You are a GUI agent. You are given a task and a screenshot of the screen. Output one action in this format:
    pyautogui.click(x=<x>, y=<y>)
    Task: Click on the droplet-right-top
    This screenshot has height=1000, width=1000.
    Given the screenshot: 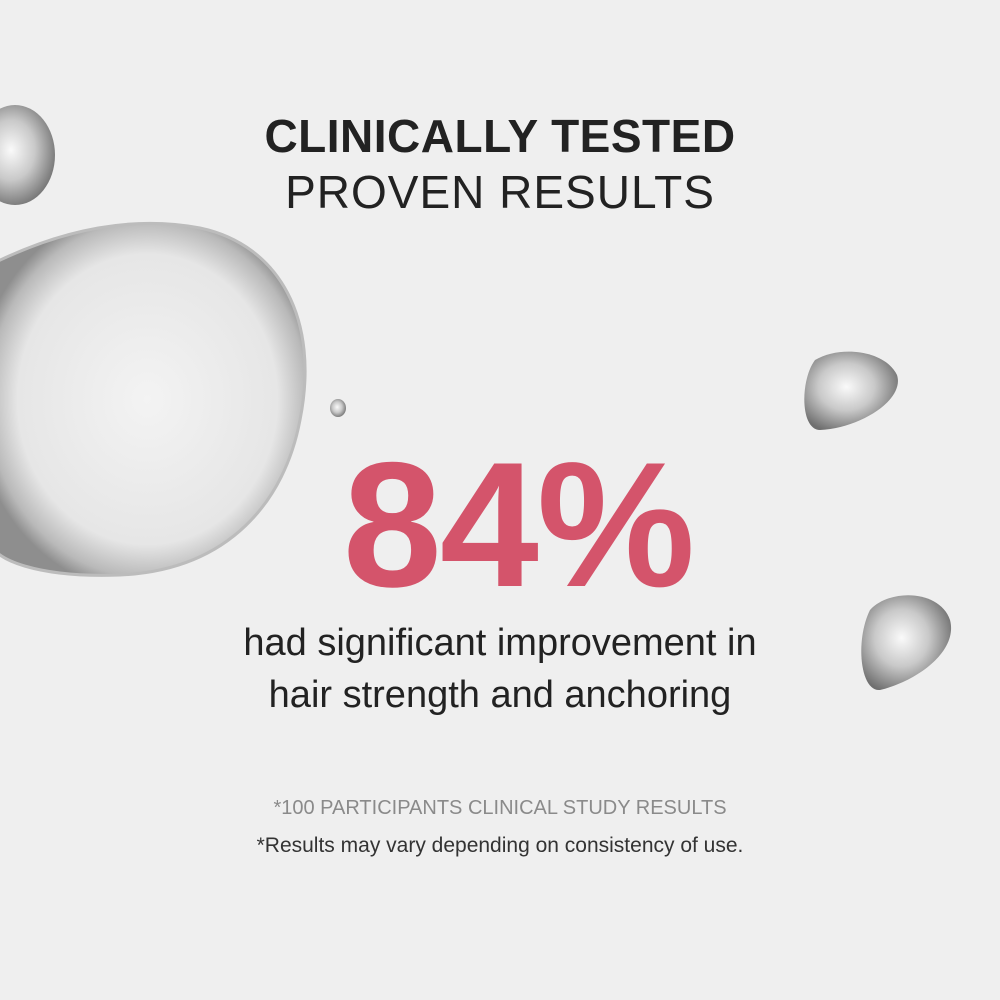 What is the action you would take?
    pyautogui.click(x=851, y=390)
    